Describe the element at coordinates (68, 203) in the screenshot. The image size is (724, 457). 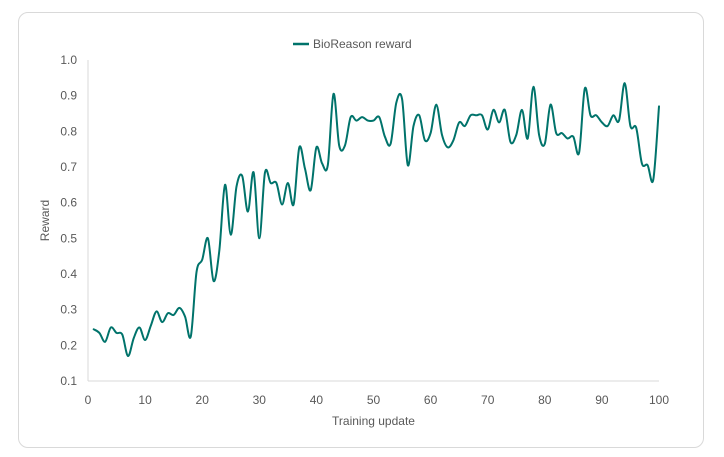
I see `y-tick-label: 0.6` at that location.